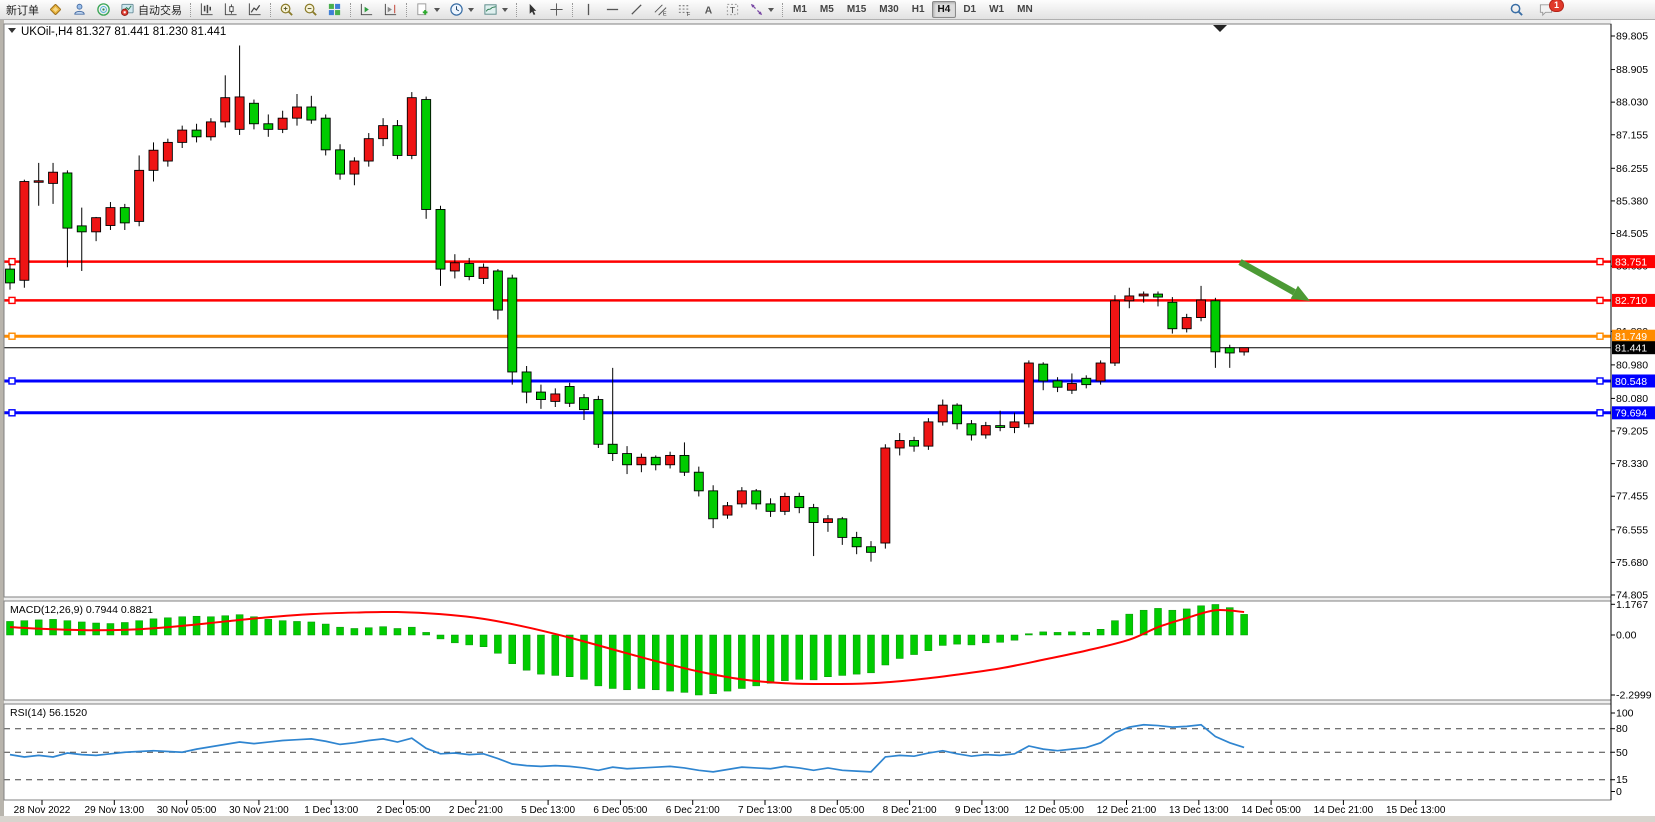 The width and height of the screenshot is (1655, 822). Describe the element at coordinates (1631, 382) in the screenshot. I see `price-badge-text: 80.548` at that location.